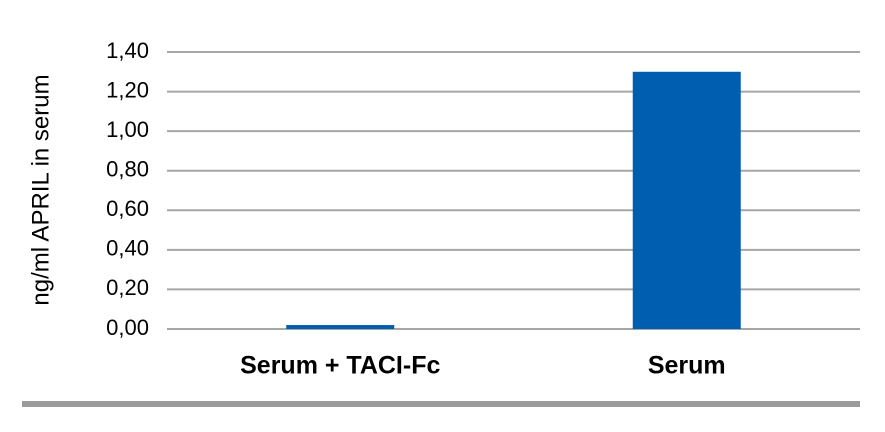  Describe the element at coordinates (687, 366) in the screenshot. I see `x-tick-label: Serum` at that location.